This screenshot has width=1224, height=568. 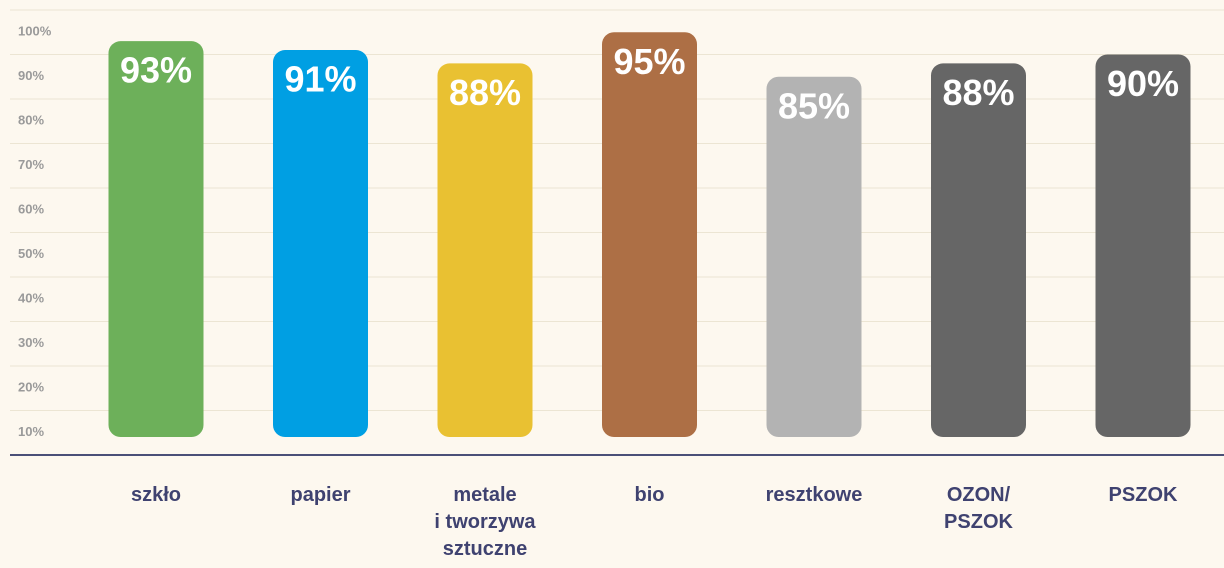 I want to click on y-tick-label: 100%, so click(x=35, y=30).